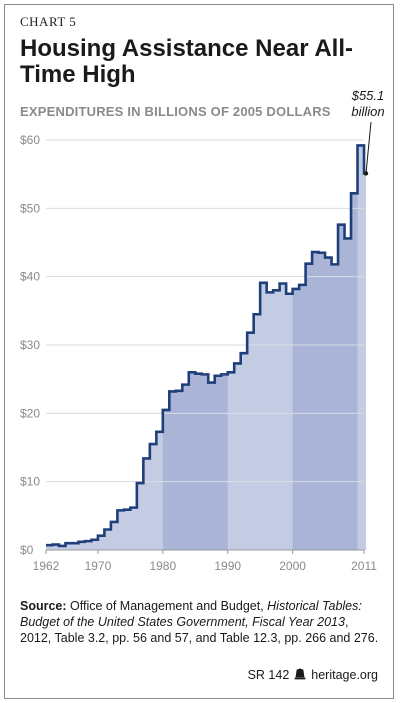  I want to click on x-tick-label-4: 2000, so click(292, 566).